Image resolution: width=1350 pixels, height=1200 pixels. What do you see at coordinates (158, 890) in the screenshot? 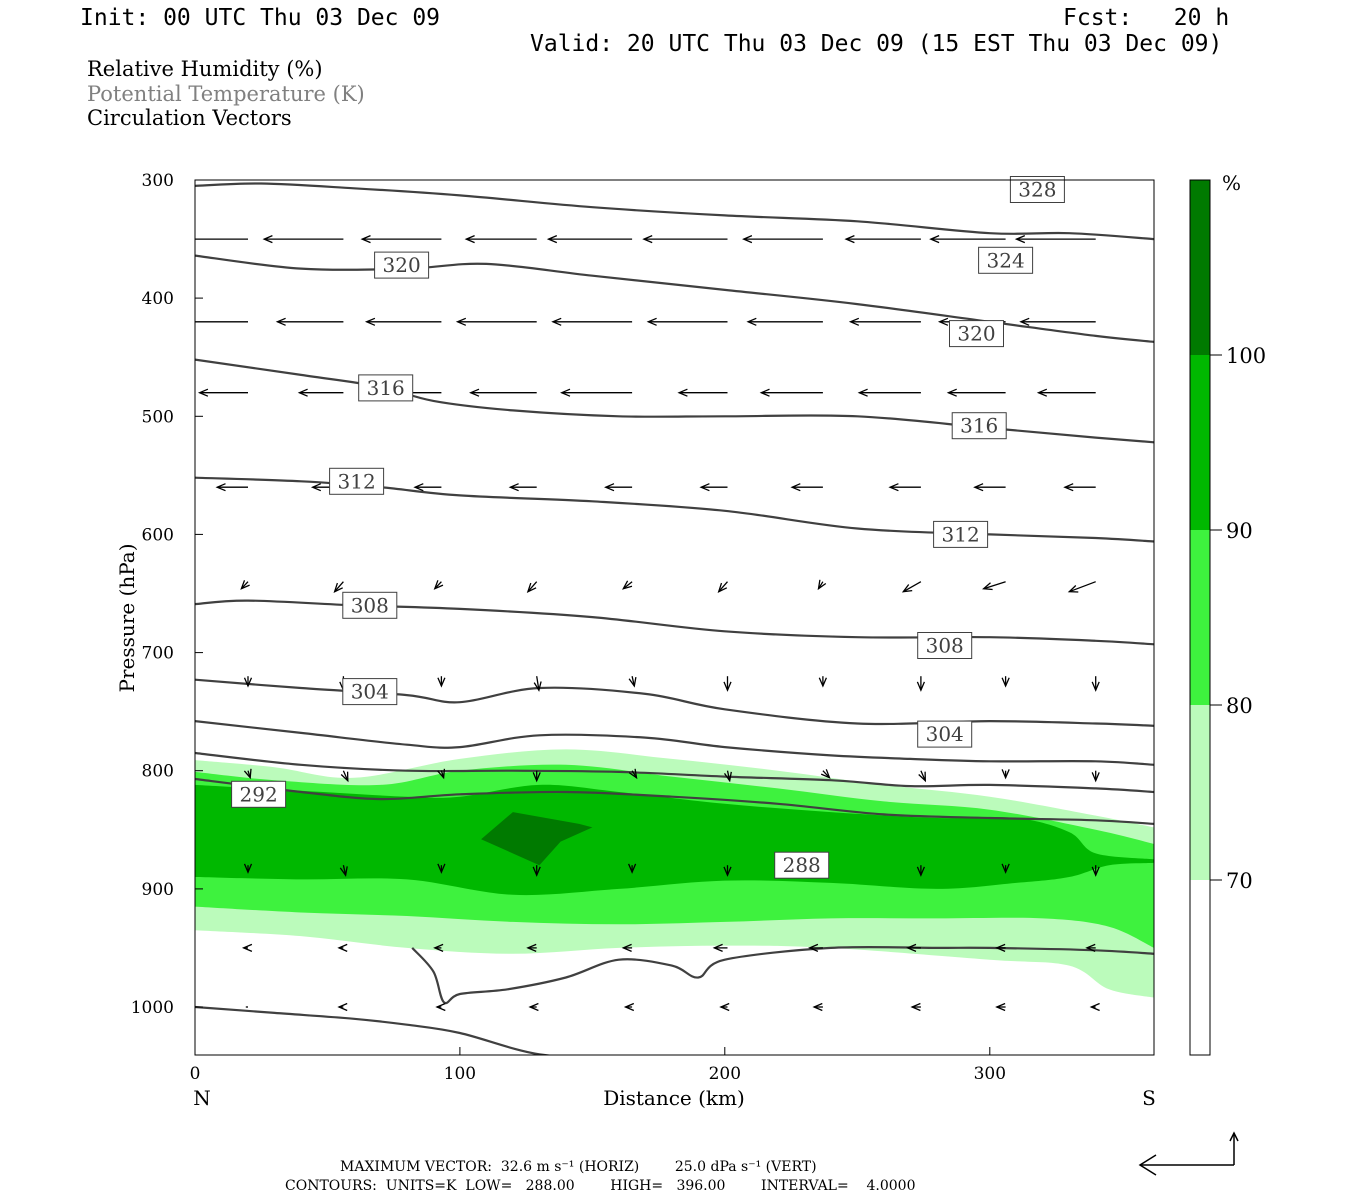
I see `y-tick-label: 900` at bounding box center [158, 890].